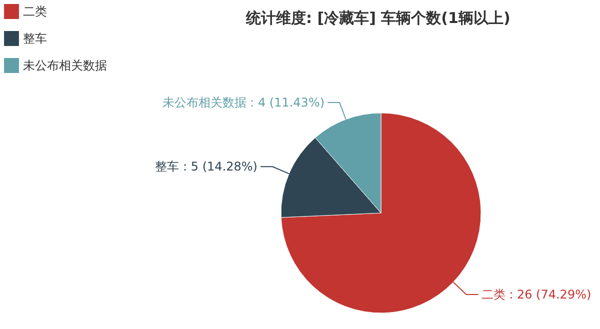 The image size is (600, 329). I want to click on data-label: 二类 : 26 (74.29%), so click(536, 295).